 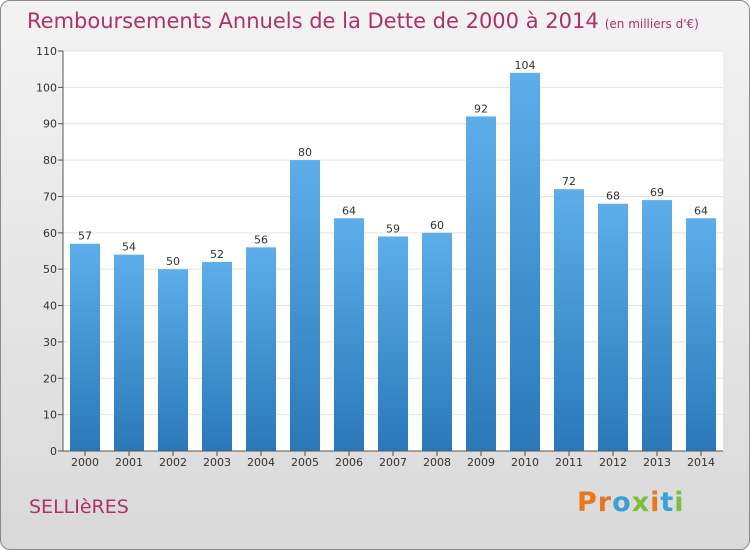 I want to click on bar-value-label: 52, so click(x=217, y=254).